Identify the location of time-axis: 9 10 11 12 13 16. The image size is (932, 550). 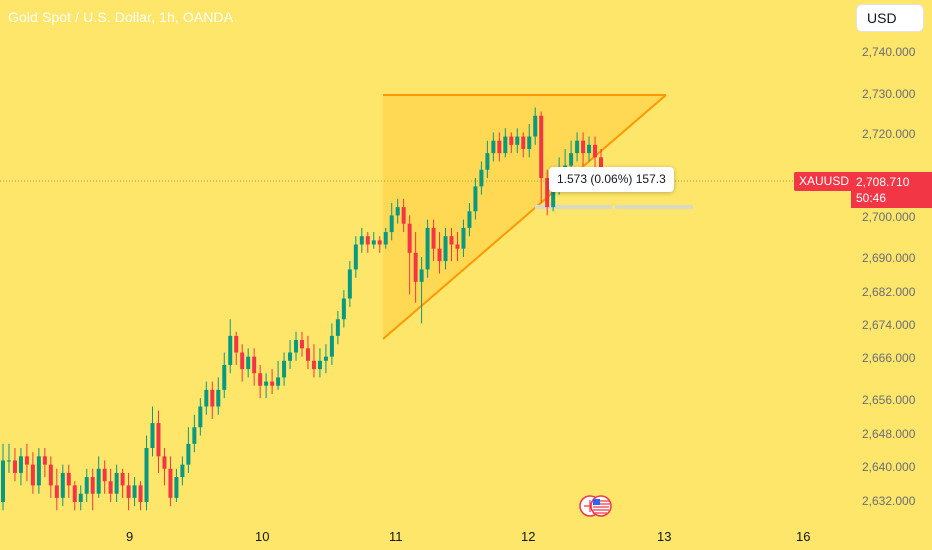
(468, 536).